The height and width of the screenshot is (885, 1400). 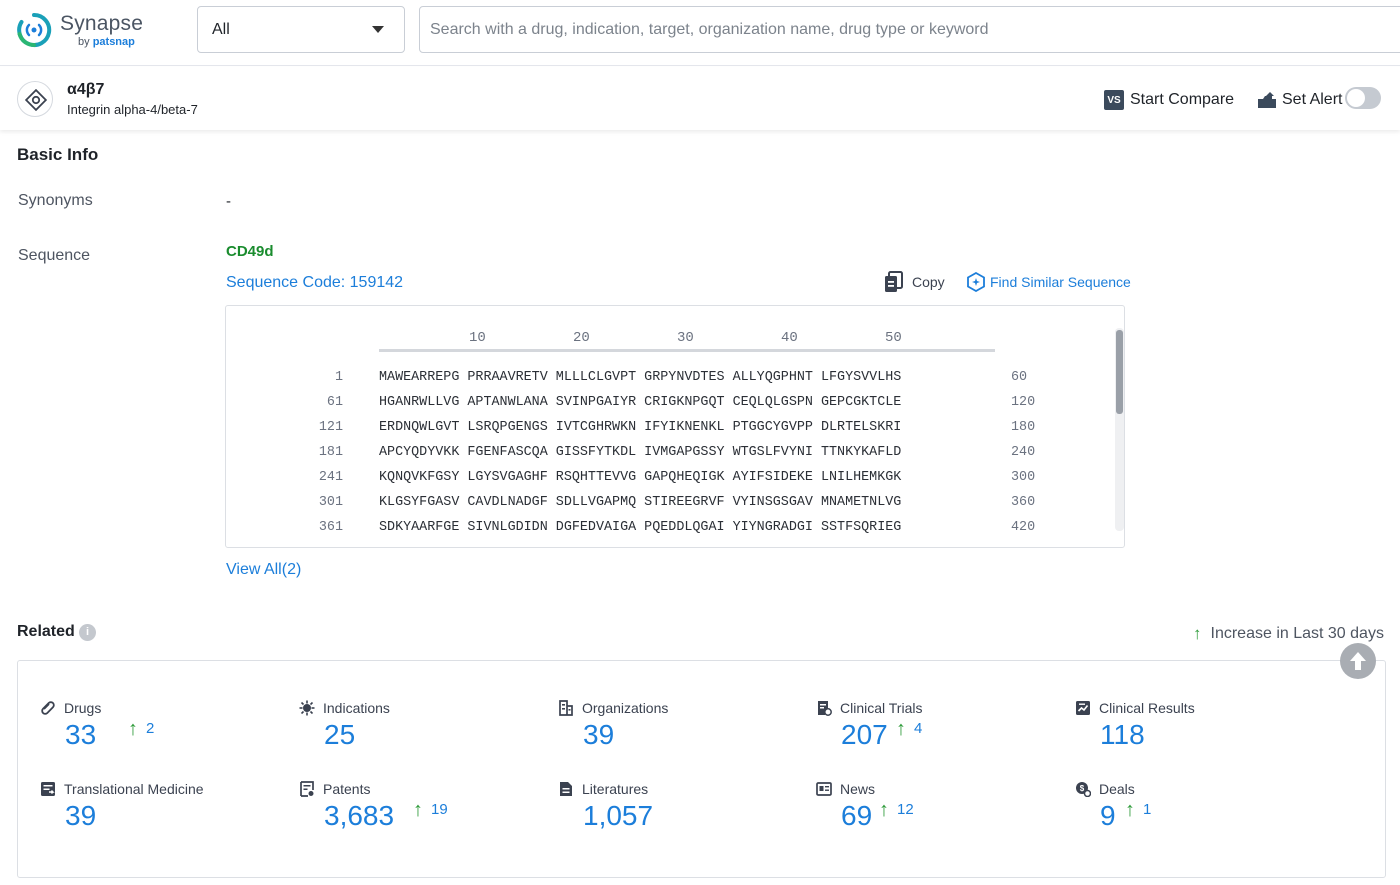 I want to click on copy-button: Copy, so click(x=914, y=282).